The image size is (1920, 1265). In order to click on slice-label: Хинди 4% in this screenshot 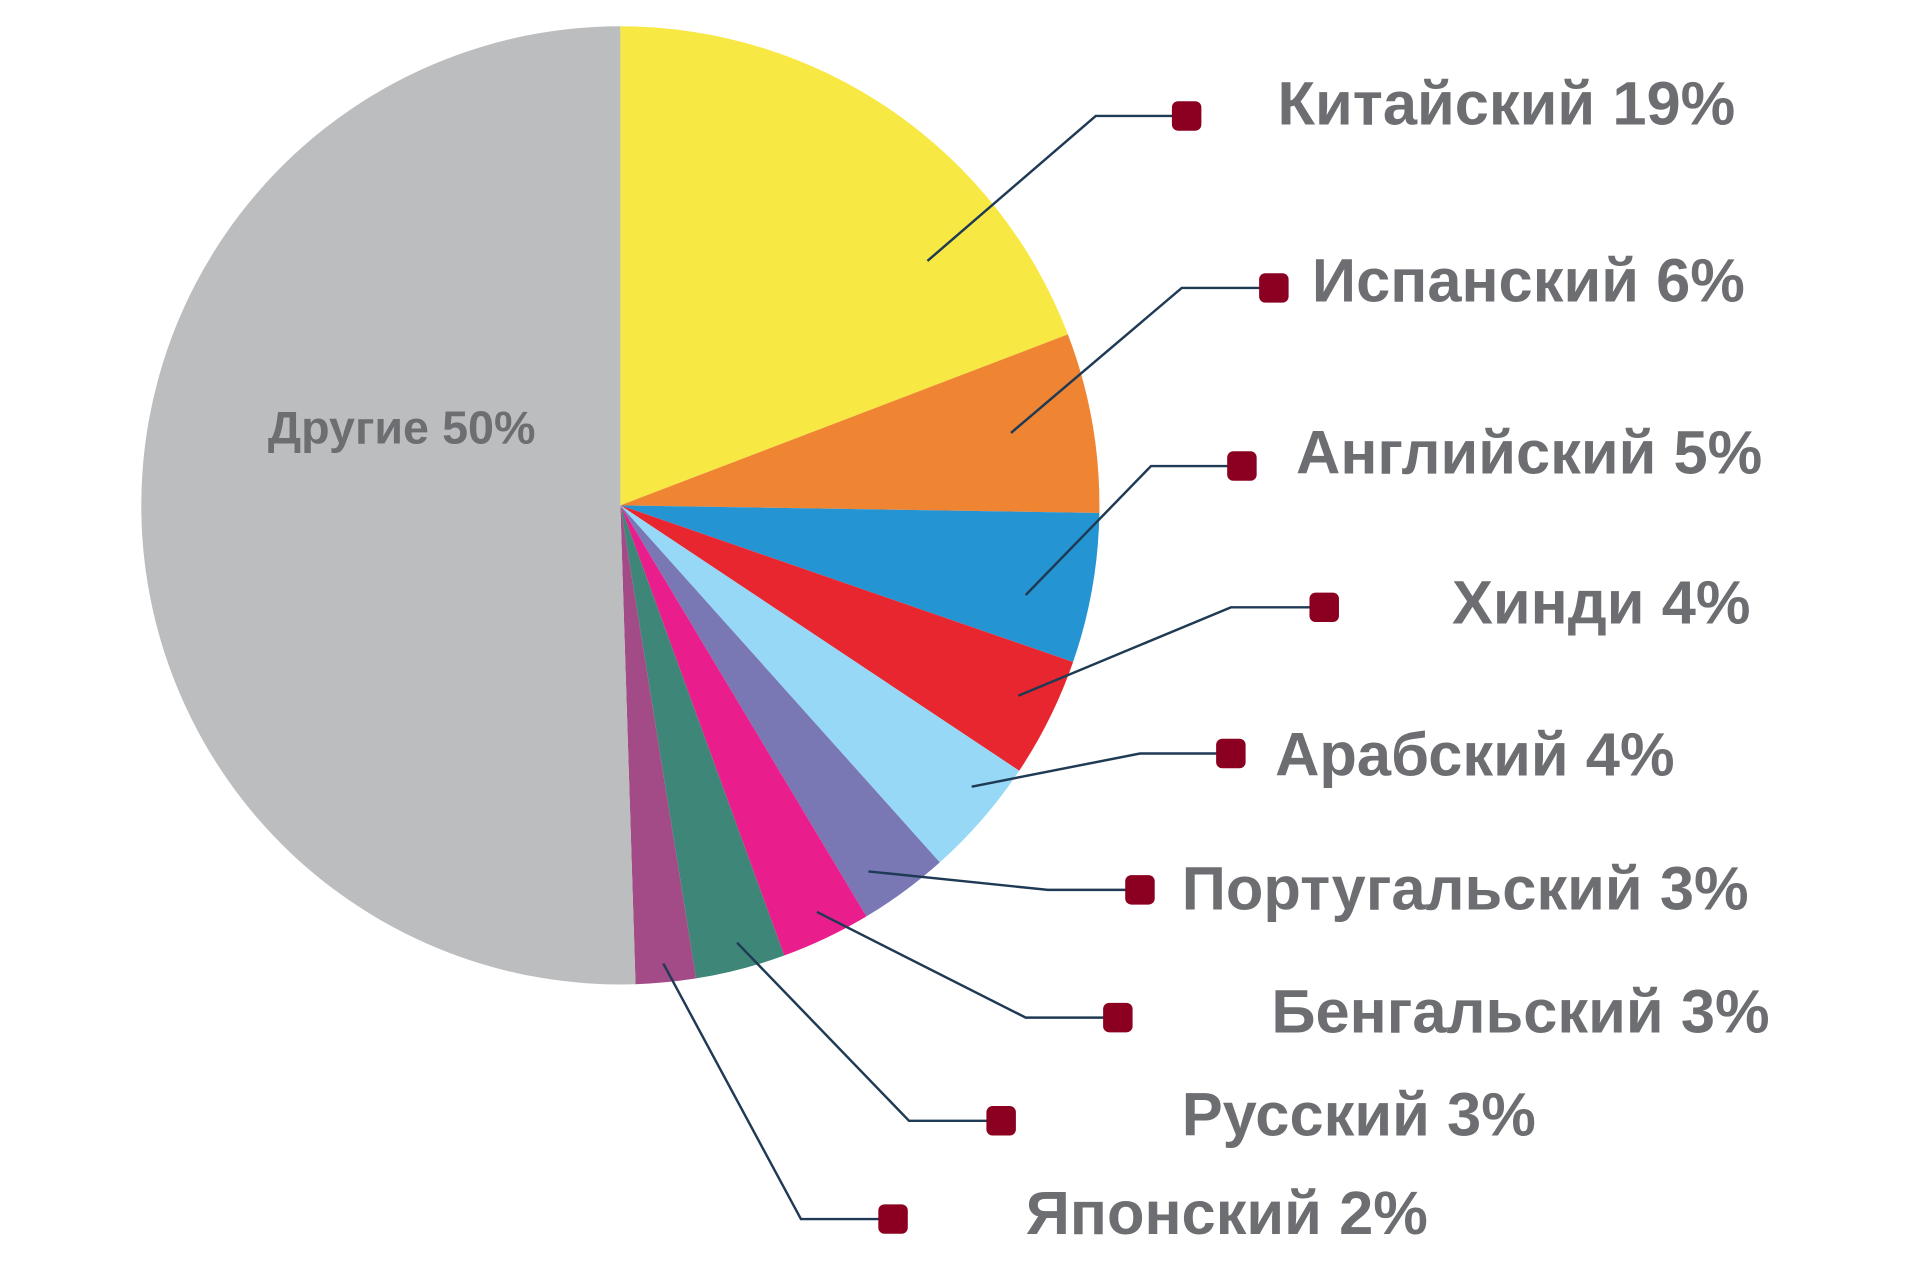, I will do `click(1601, 603)`.